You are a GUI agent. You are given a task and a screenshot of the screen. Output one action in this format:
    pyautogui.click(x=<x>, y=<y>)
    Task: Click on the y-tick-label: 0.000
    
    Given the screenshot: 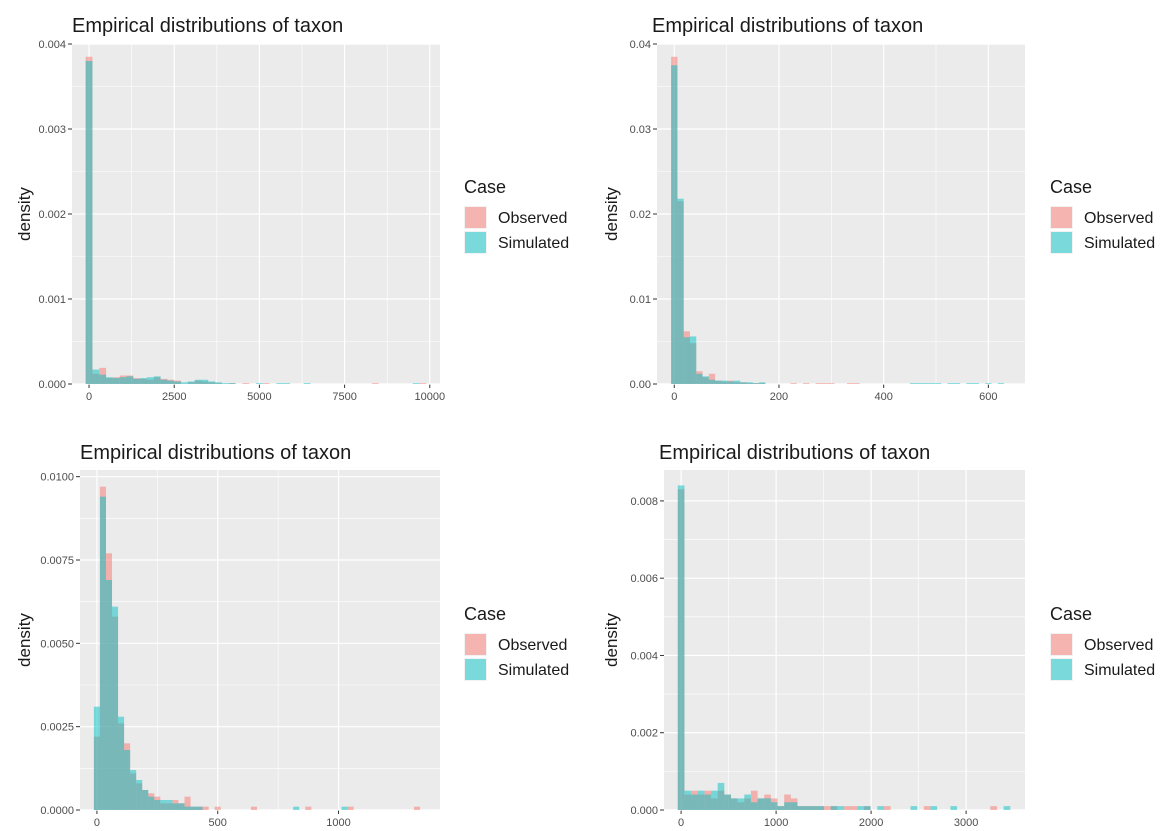 What is the action you would take?
    pyautogui.click(x=644, y=811)
    